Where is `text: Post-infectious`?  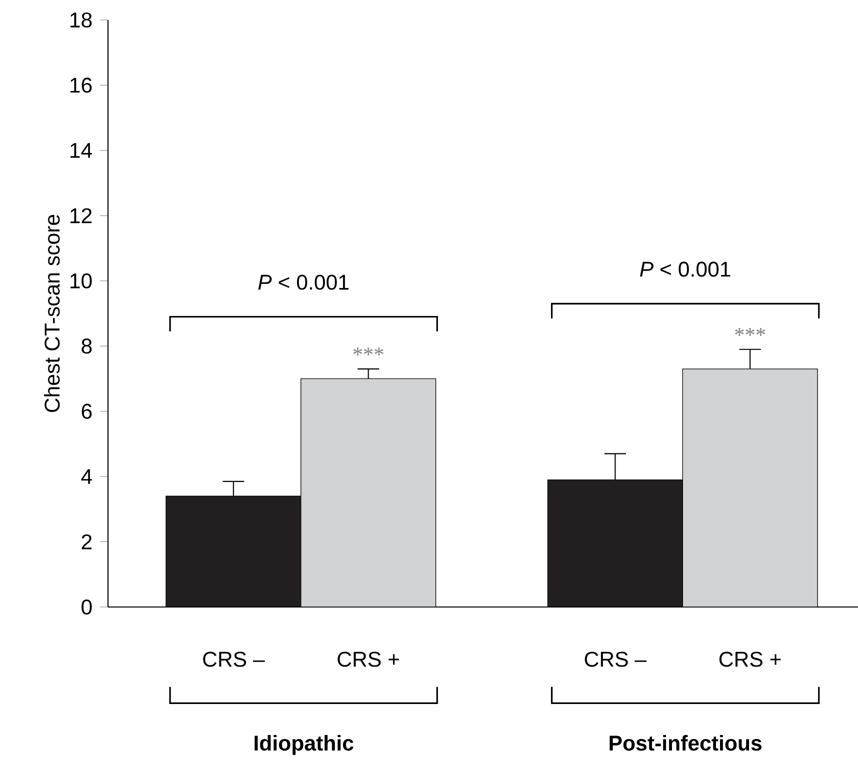
text: Post-infectious is located at coordinates (686, 743).